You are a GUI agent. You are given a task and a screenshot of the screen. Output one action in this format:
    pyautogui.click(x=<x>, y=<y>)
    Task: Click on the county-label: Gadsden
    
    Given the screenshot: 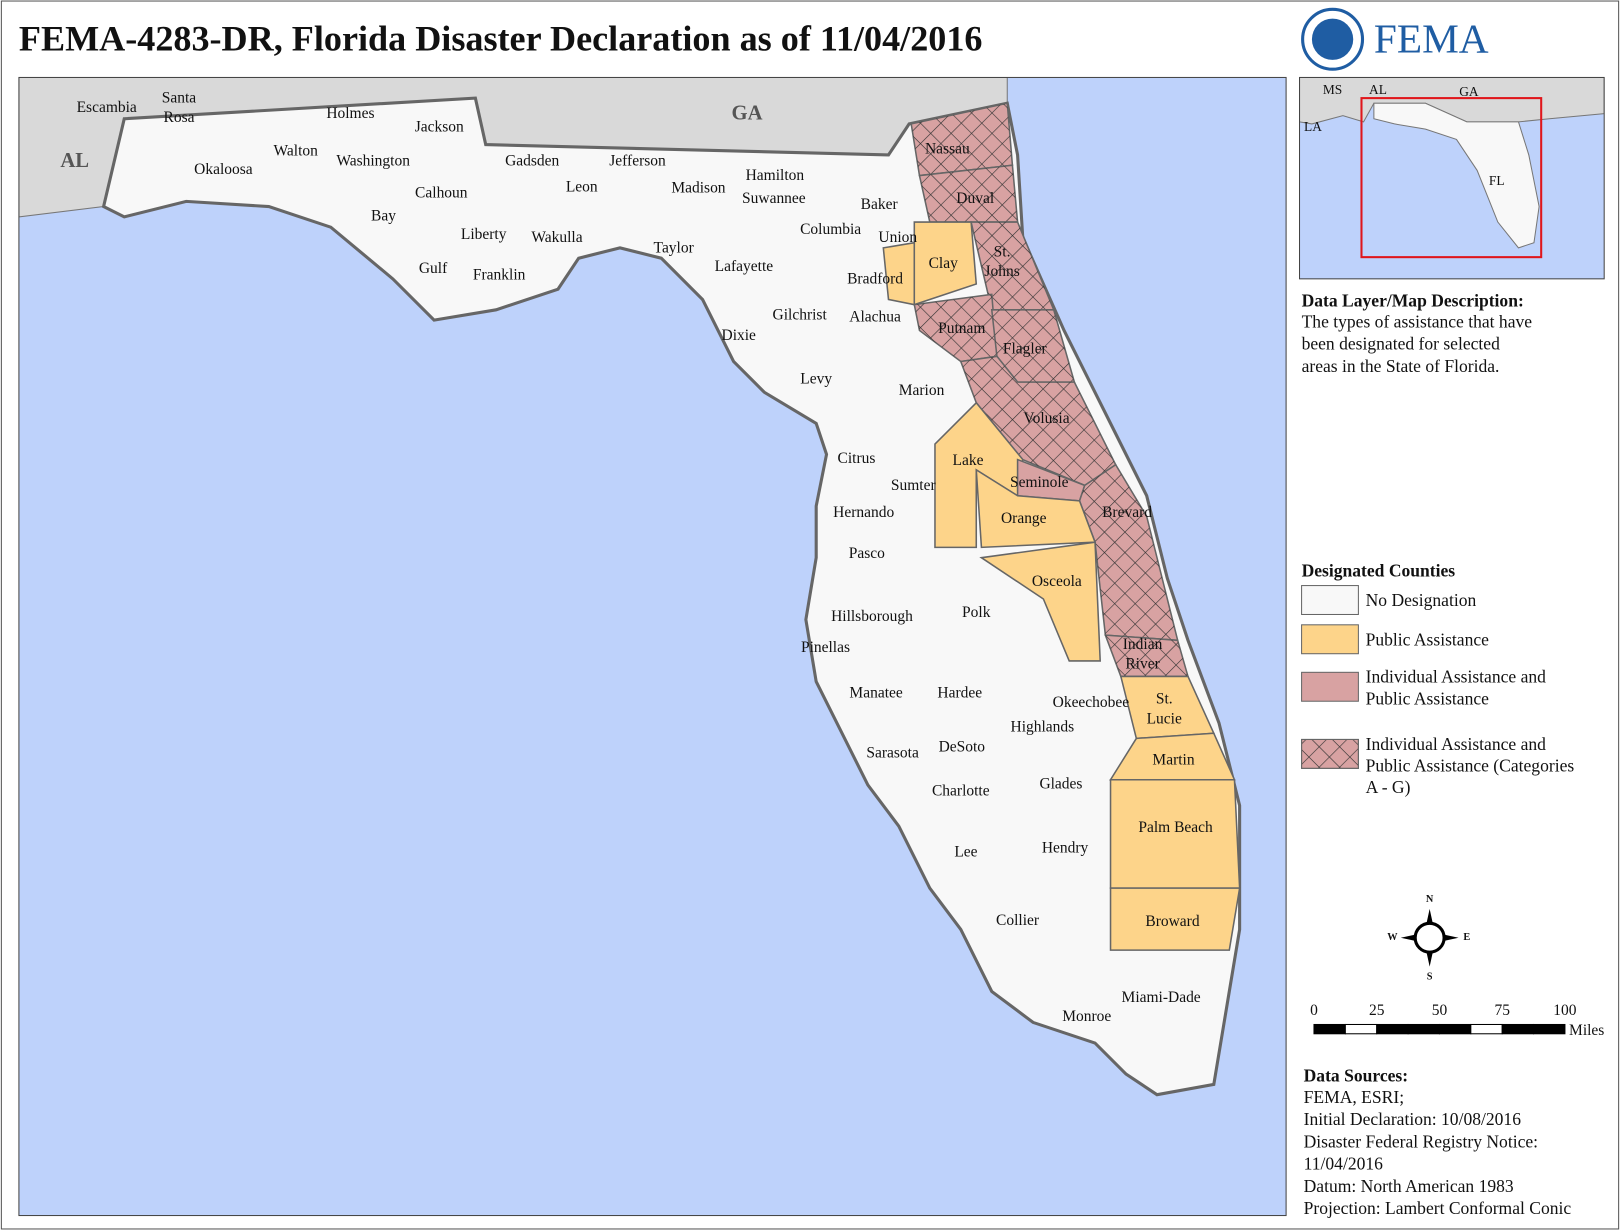 What is the action you would take?
    pyautogui.click(x=532, y=161)
    